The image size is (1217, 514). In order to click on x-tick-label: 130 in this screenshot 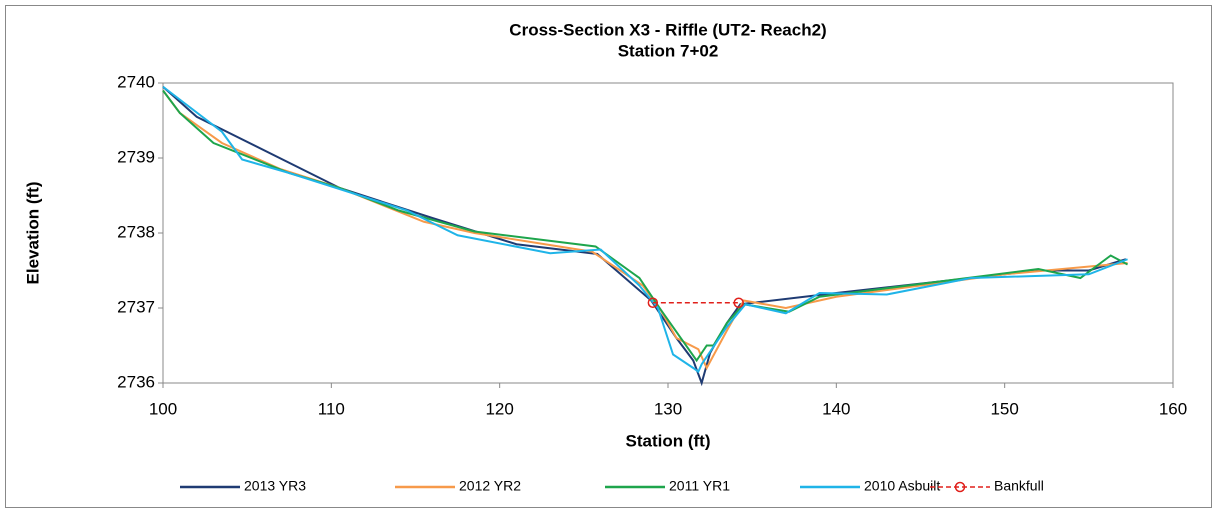, I will do `click(668, 408)`.